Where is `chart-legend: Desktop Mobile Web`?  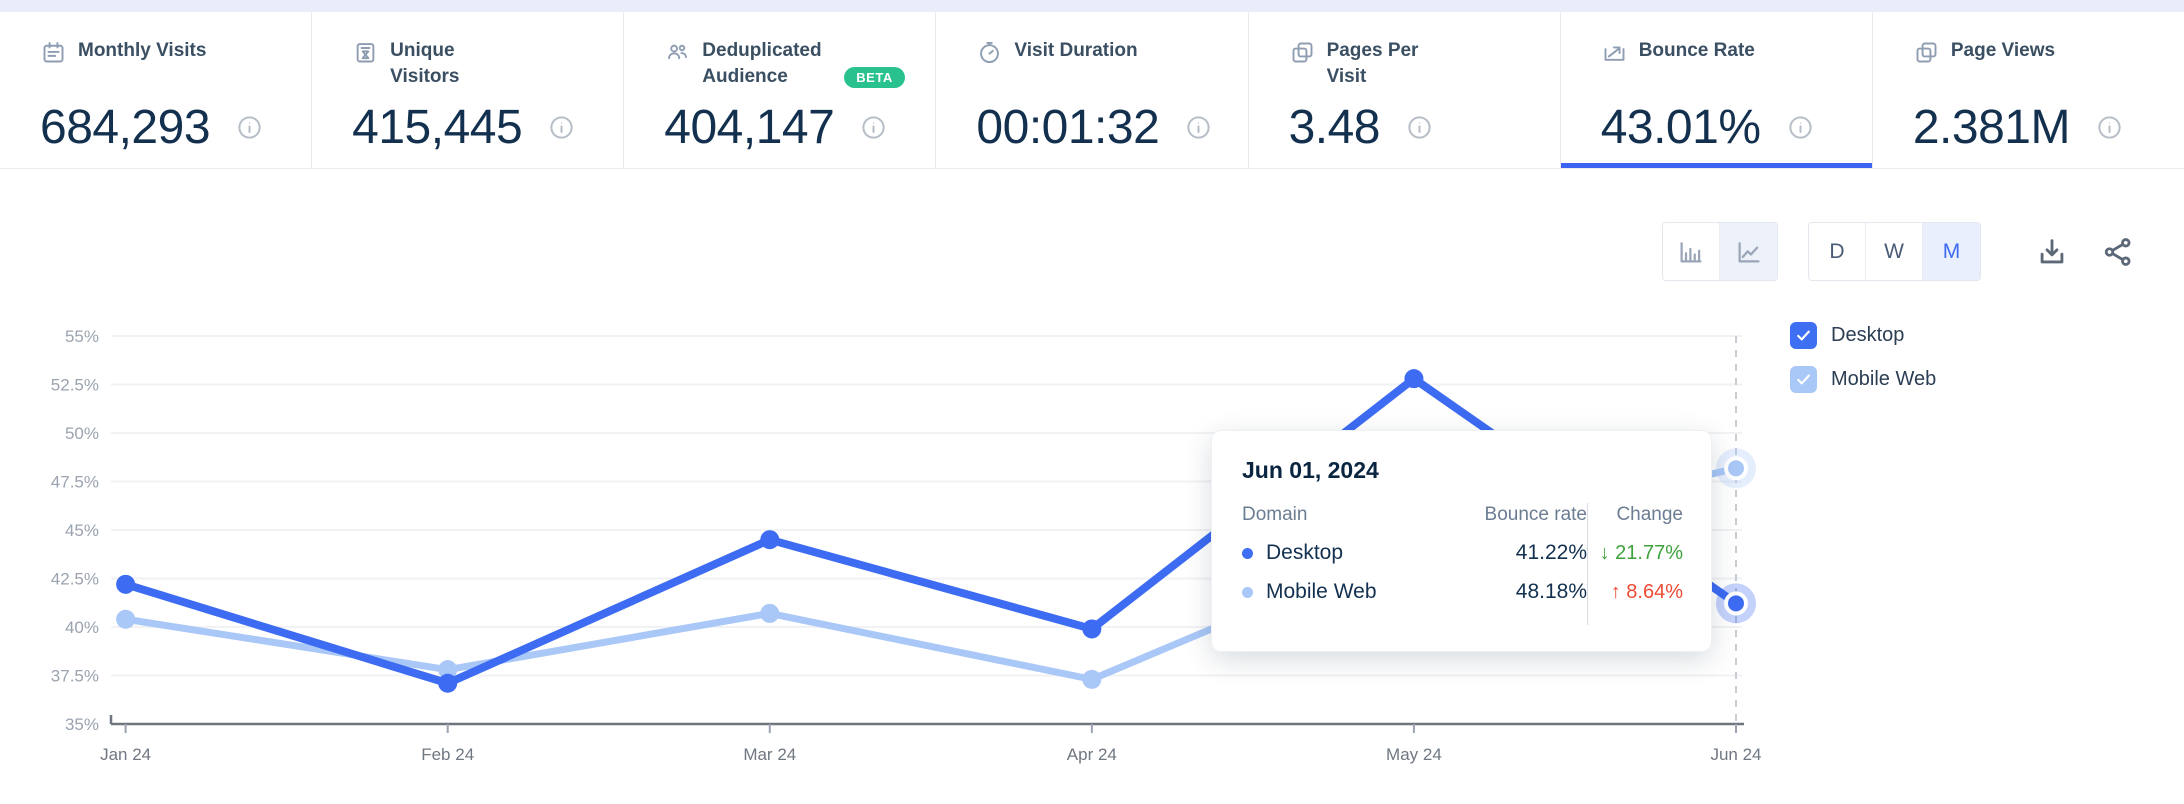 chart-legend: Desktop Mobile Web is located at coordinates (1863, 357).